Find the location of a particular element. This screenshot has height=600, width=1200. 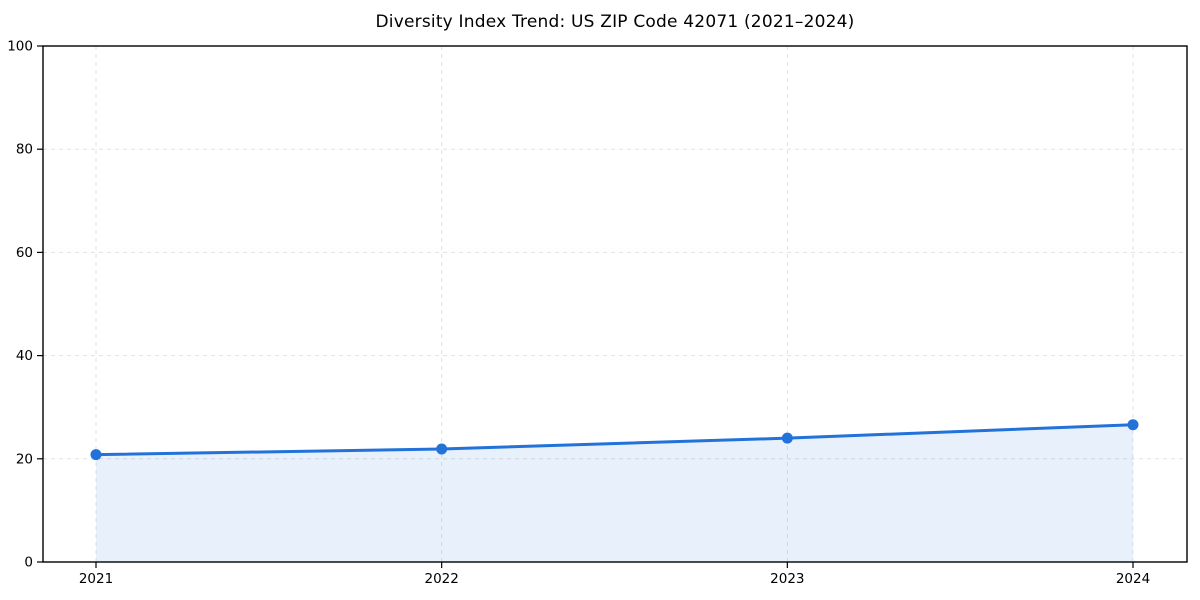

x-axis-tick-label: 2021 is located at coordinates (96, 579).